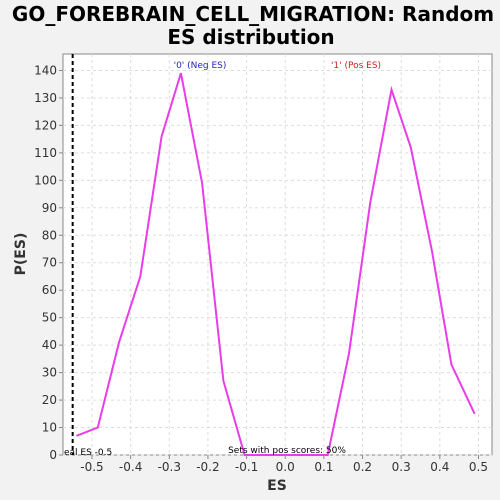 The width and height of the screenshot is (500, 500). What do you see at coordinates (45, 98) in the screenshot?
I see `y-tick-label: 130` at bounding box center [45, 98].